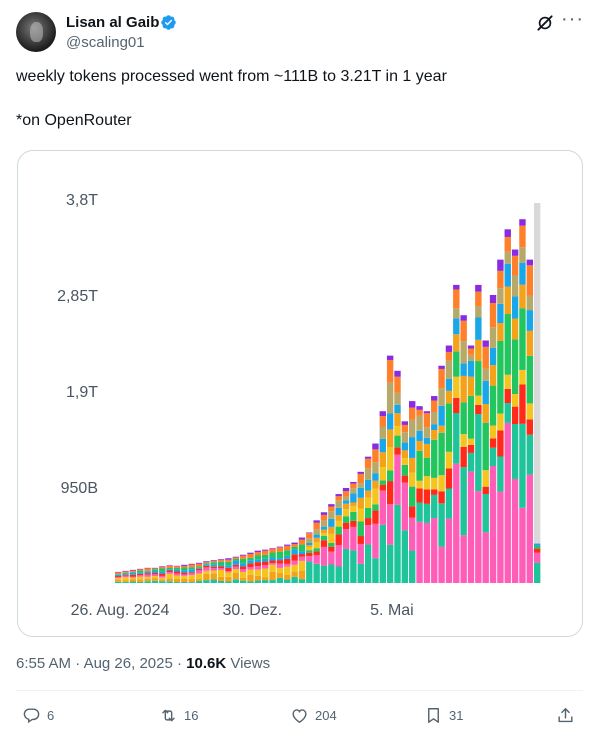 The height and width of the screenshot is (740, 599). I want to click on tweet-date: Aug 26, 2025, so click(128, 663).